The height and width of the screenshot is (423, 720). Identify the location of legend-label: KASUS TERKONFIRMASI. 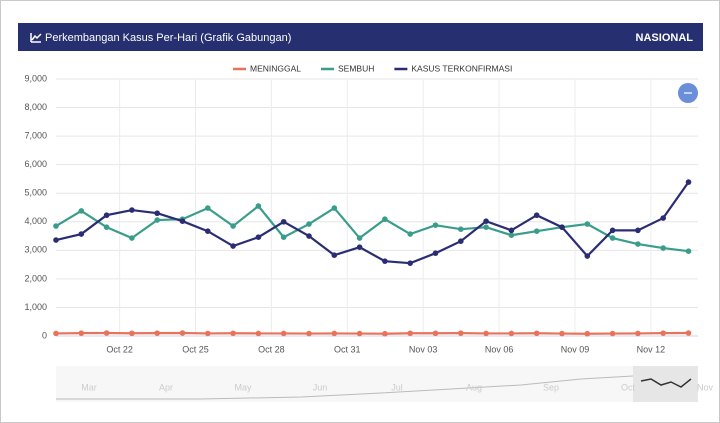
(461, 68).